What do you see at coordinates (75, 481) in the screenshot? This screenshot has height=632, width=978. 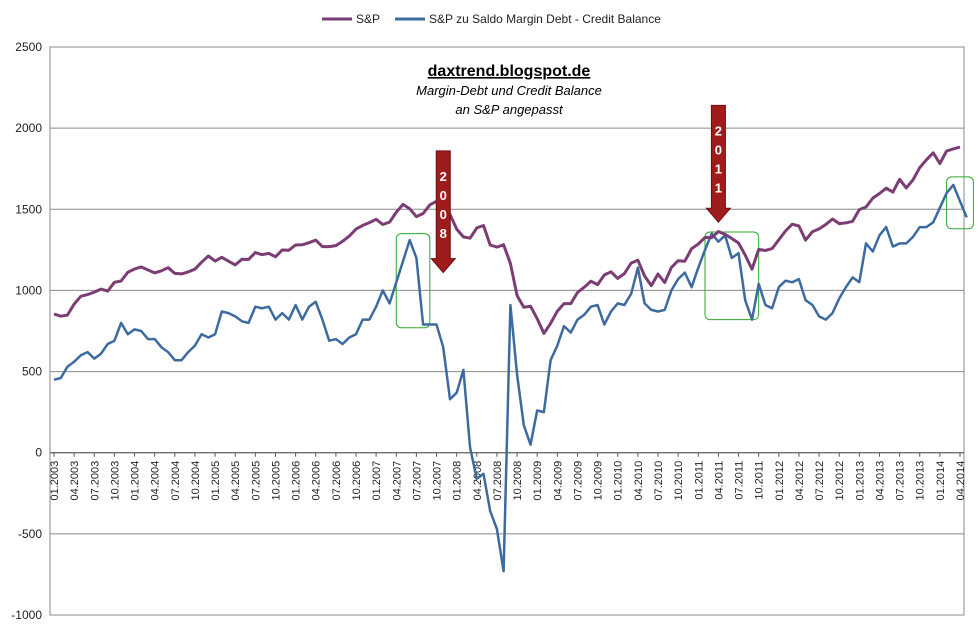 I see `x-tick-label: 04.2003` at bounding box center [75, 481].